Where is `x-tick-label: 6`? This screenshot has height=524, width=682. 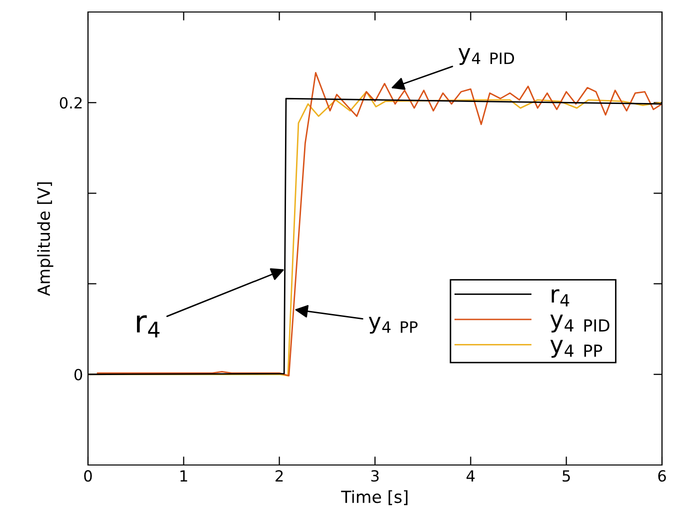 x-tick-label: 6 is located at coordinates (662, 476).